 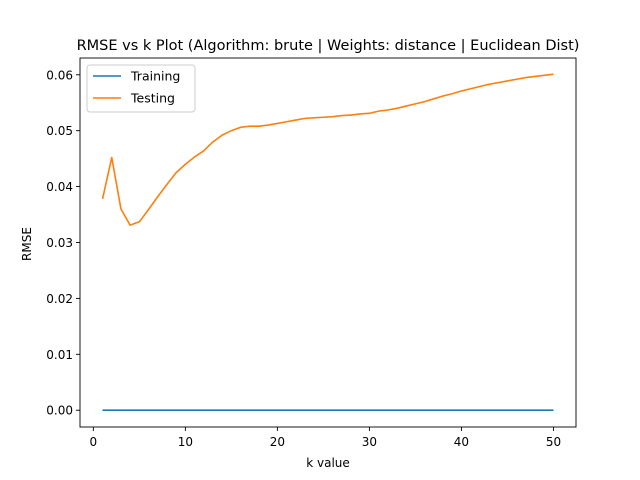 I want to click on legend-label-training: Training, so click(x=155, y=76).